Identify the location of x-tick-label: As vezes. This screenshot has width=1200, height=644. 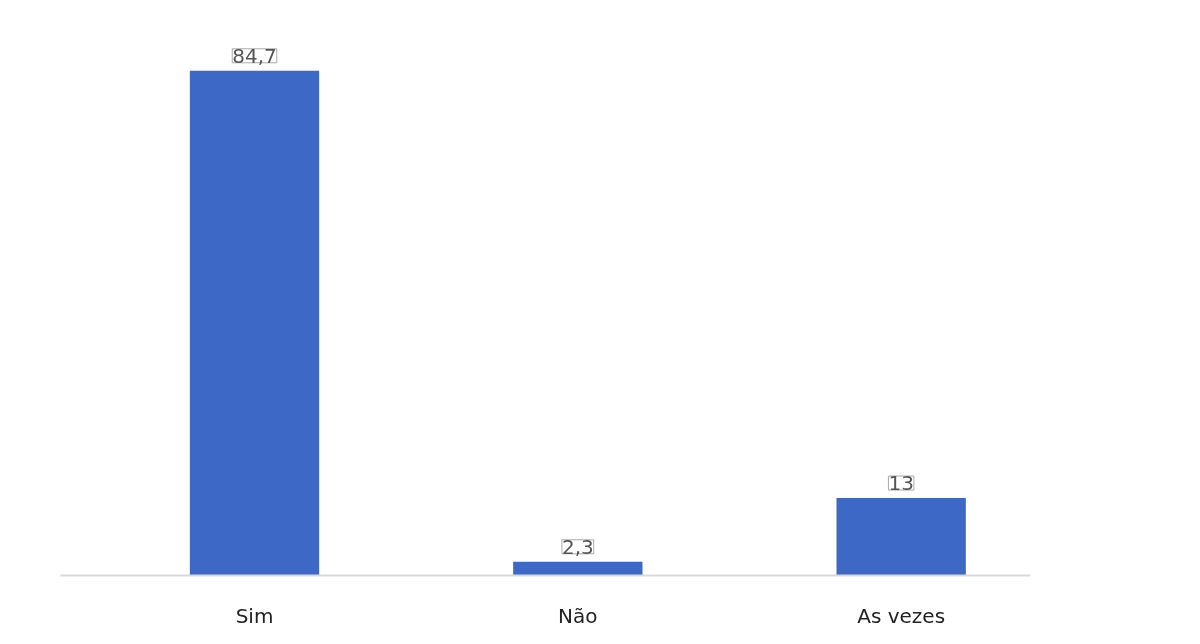
(901, 615).